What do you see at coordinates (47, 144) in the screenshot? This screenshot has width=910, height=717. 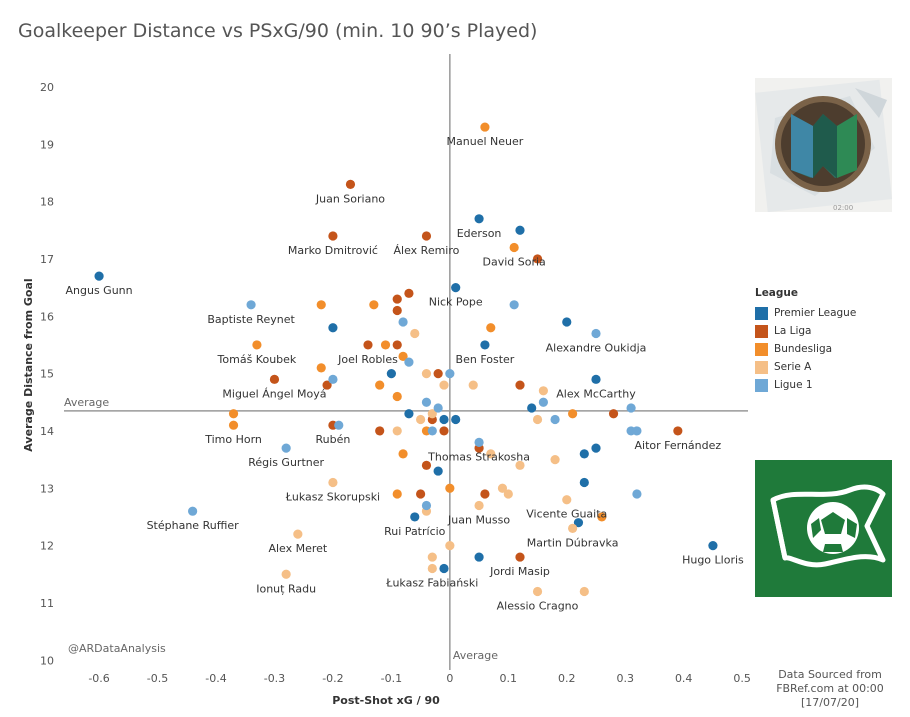 I see `y-tick-label: 19` at bounding box center [47, 144].